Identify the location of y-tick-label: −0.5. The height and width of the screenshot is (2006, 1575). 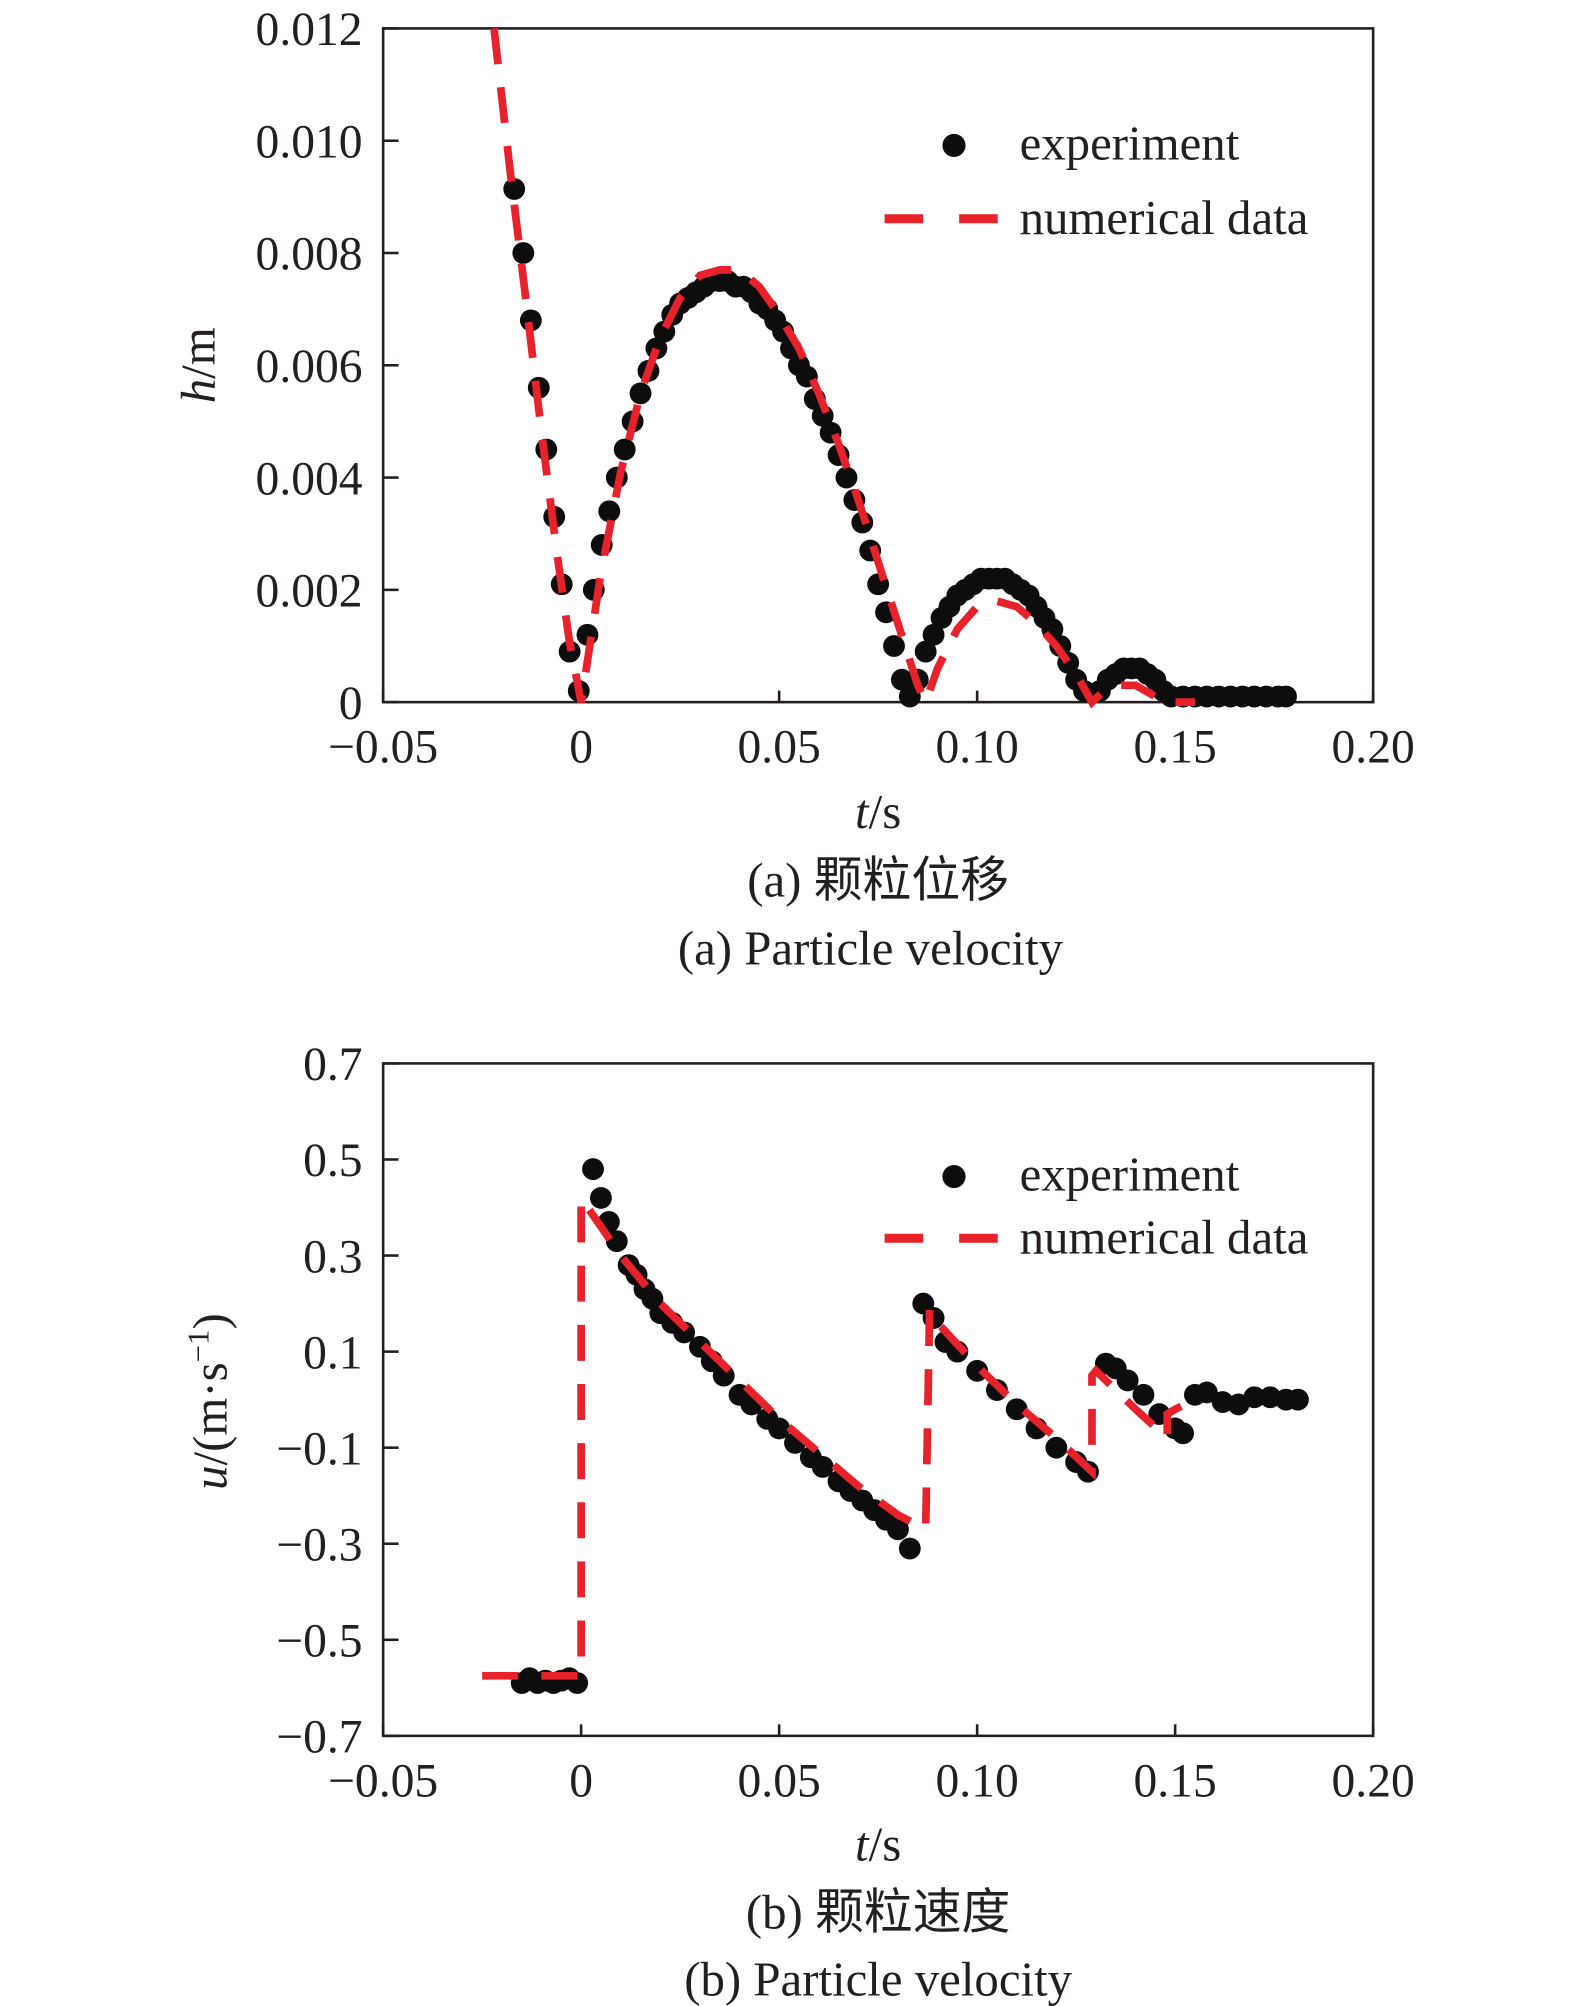
(319, 1642).